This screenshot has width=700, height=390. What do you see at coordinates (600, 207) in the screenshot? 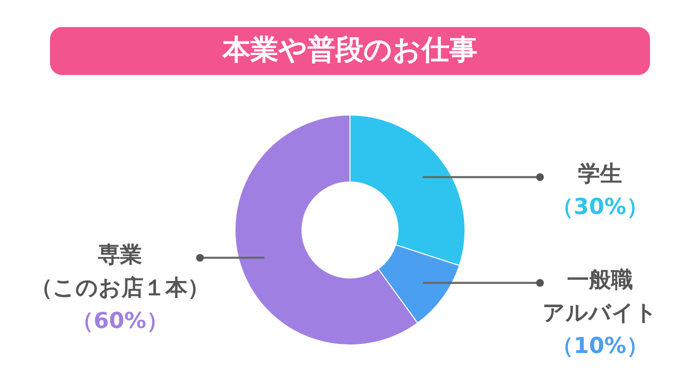
I see `data-label: （30%）` at bounding box center [600, 207].